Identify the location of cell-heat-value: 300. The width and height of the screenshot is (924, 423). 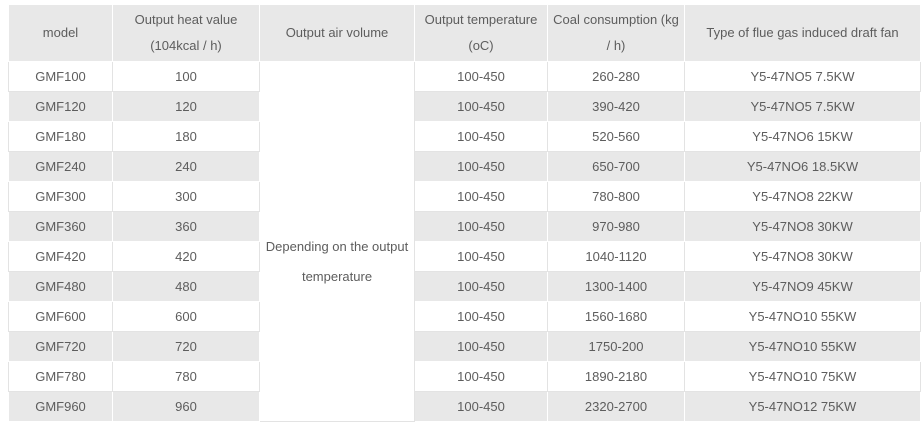
(186, 197).